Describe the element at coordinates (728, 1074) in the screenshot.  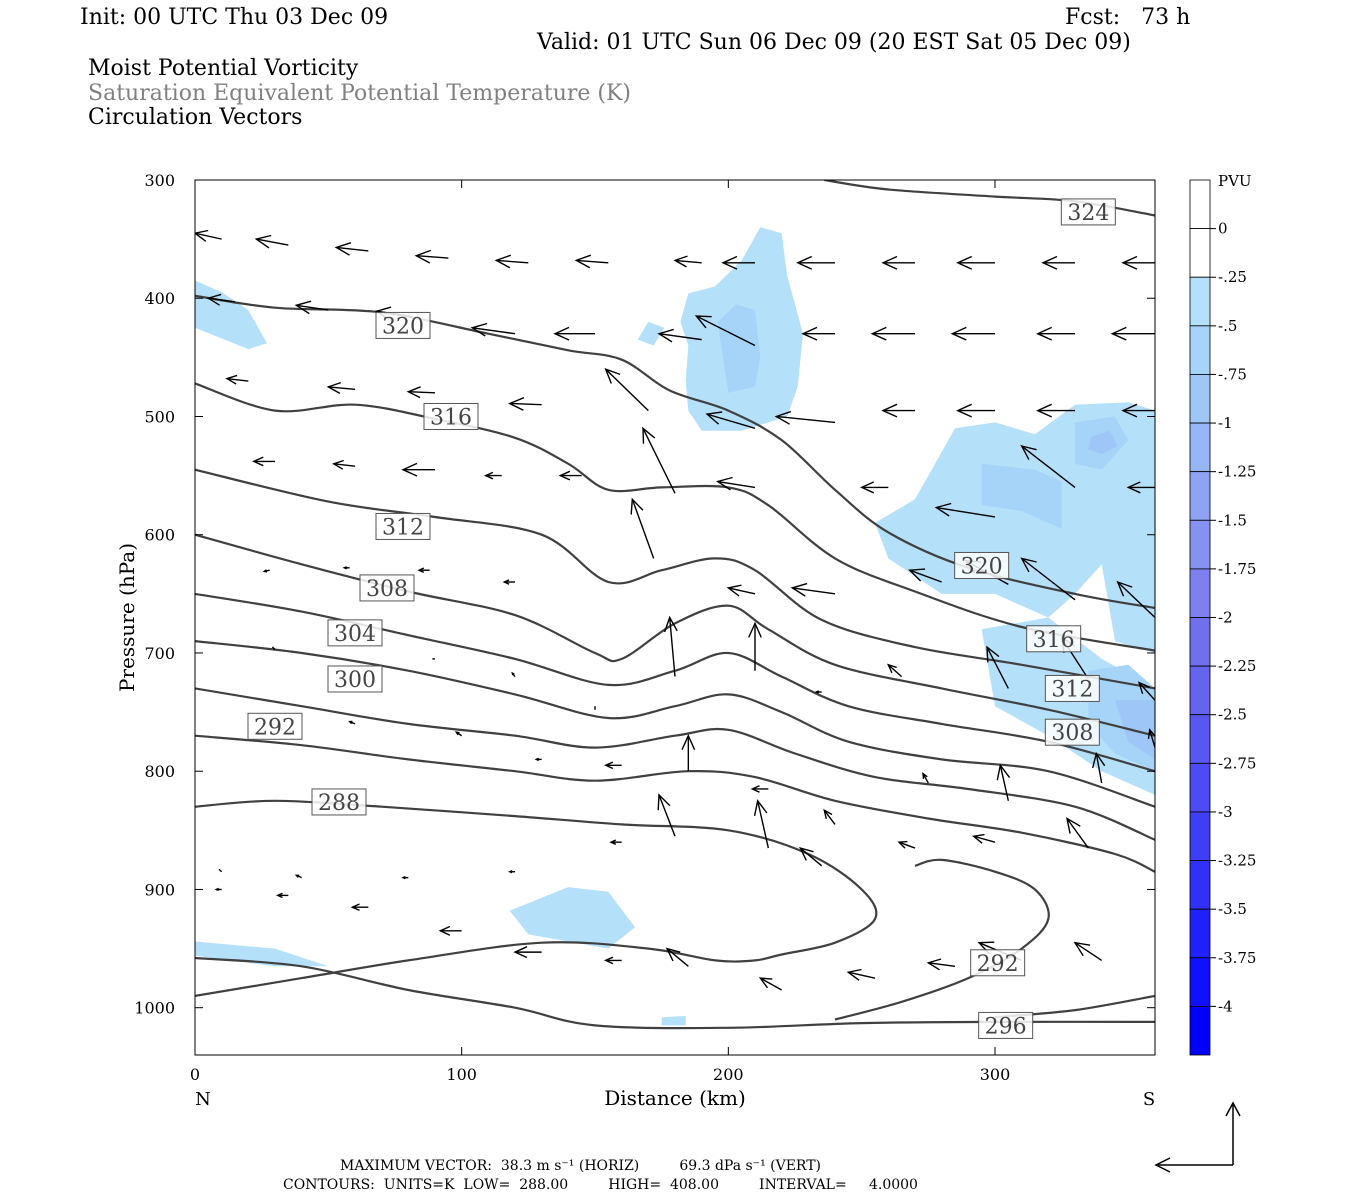
I see `x-tick-label: 200` at that location.